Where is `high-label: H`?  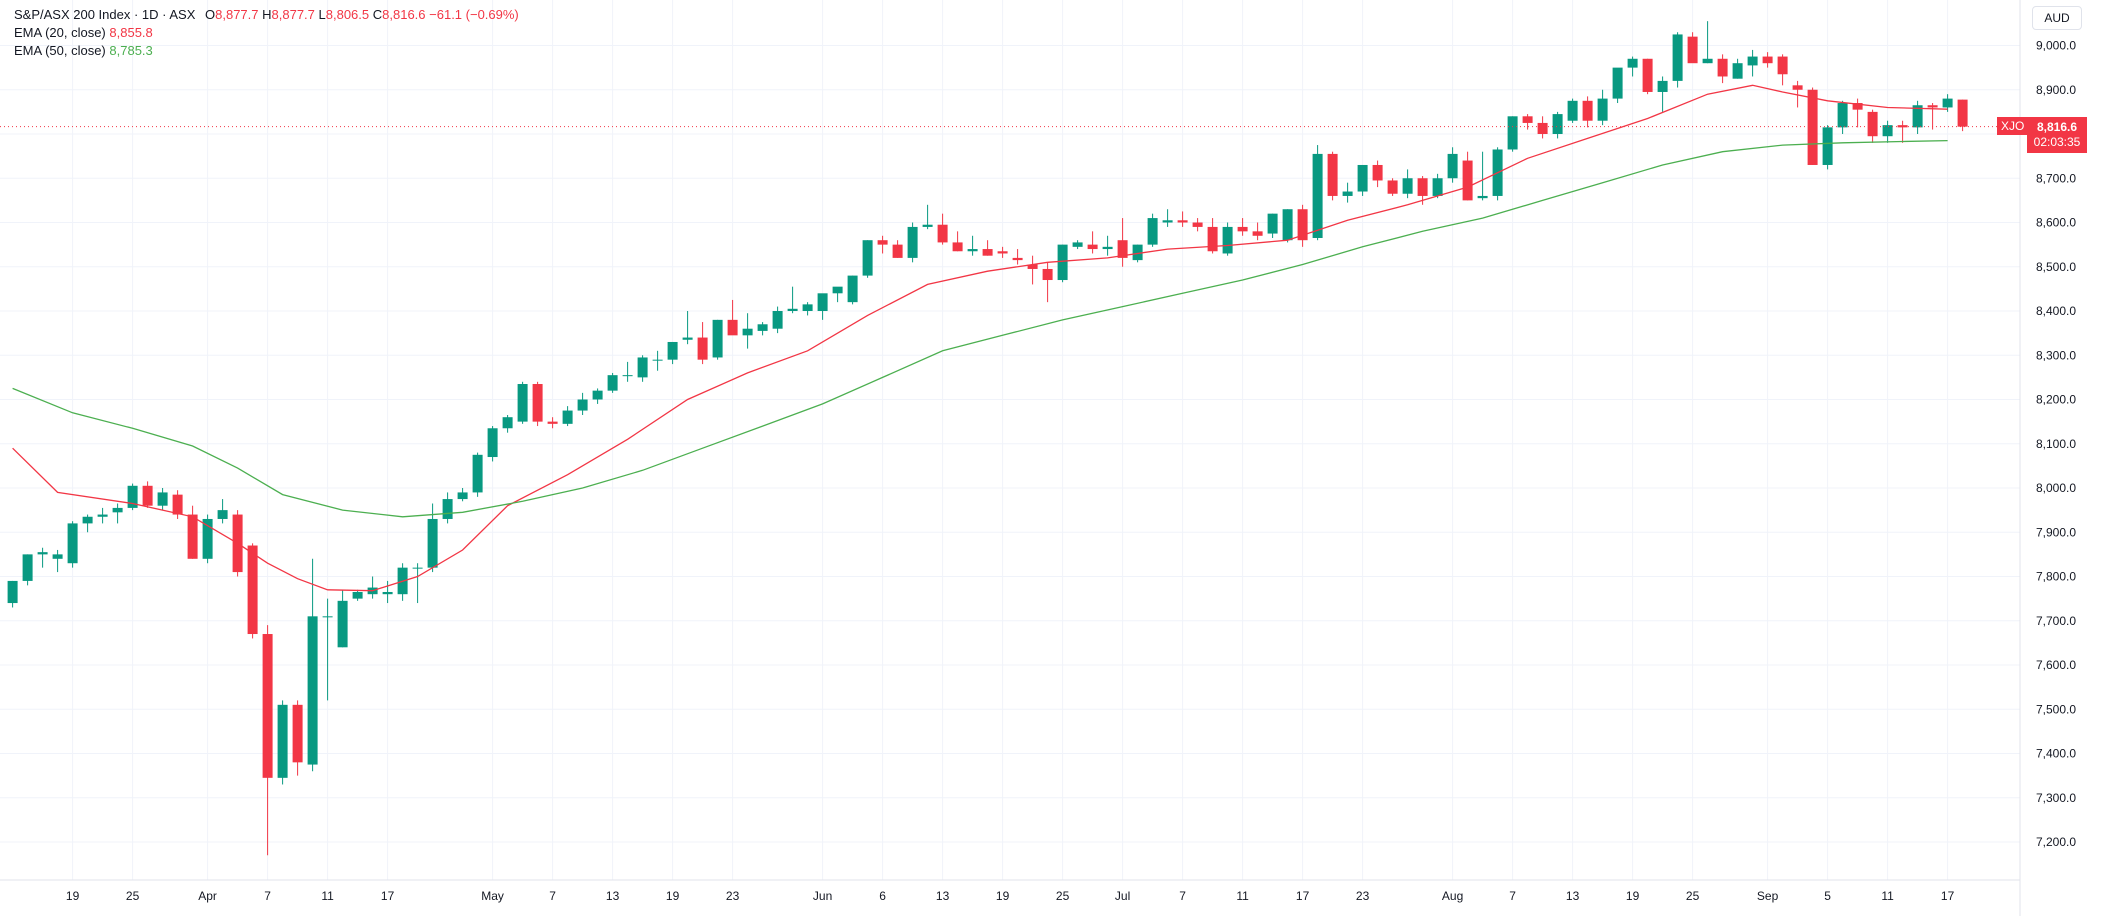
high-label: H is located at coordinates (267, 14).